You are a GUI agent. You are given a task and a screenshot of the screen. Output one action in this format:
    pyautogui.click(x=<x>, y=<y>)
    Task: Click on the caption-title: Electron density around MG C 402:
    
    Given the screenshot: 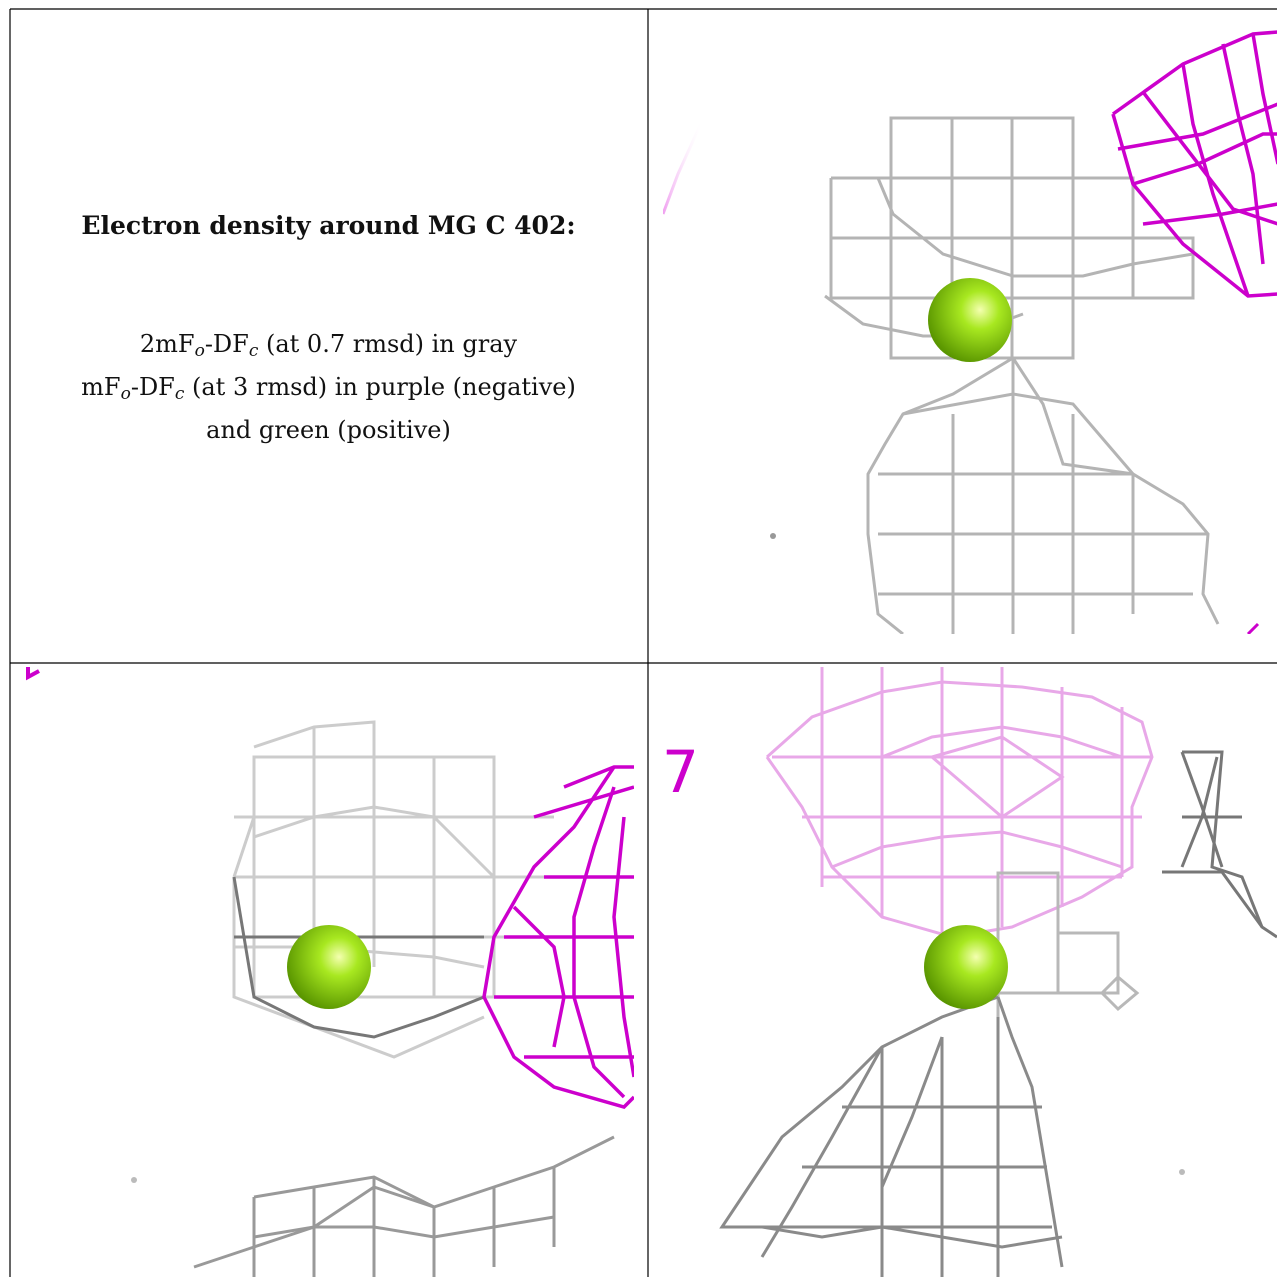 What is the action you would take?
    pyautogui.click(x=328, y=225)
    